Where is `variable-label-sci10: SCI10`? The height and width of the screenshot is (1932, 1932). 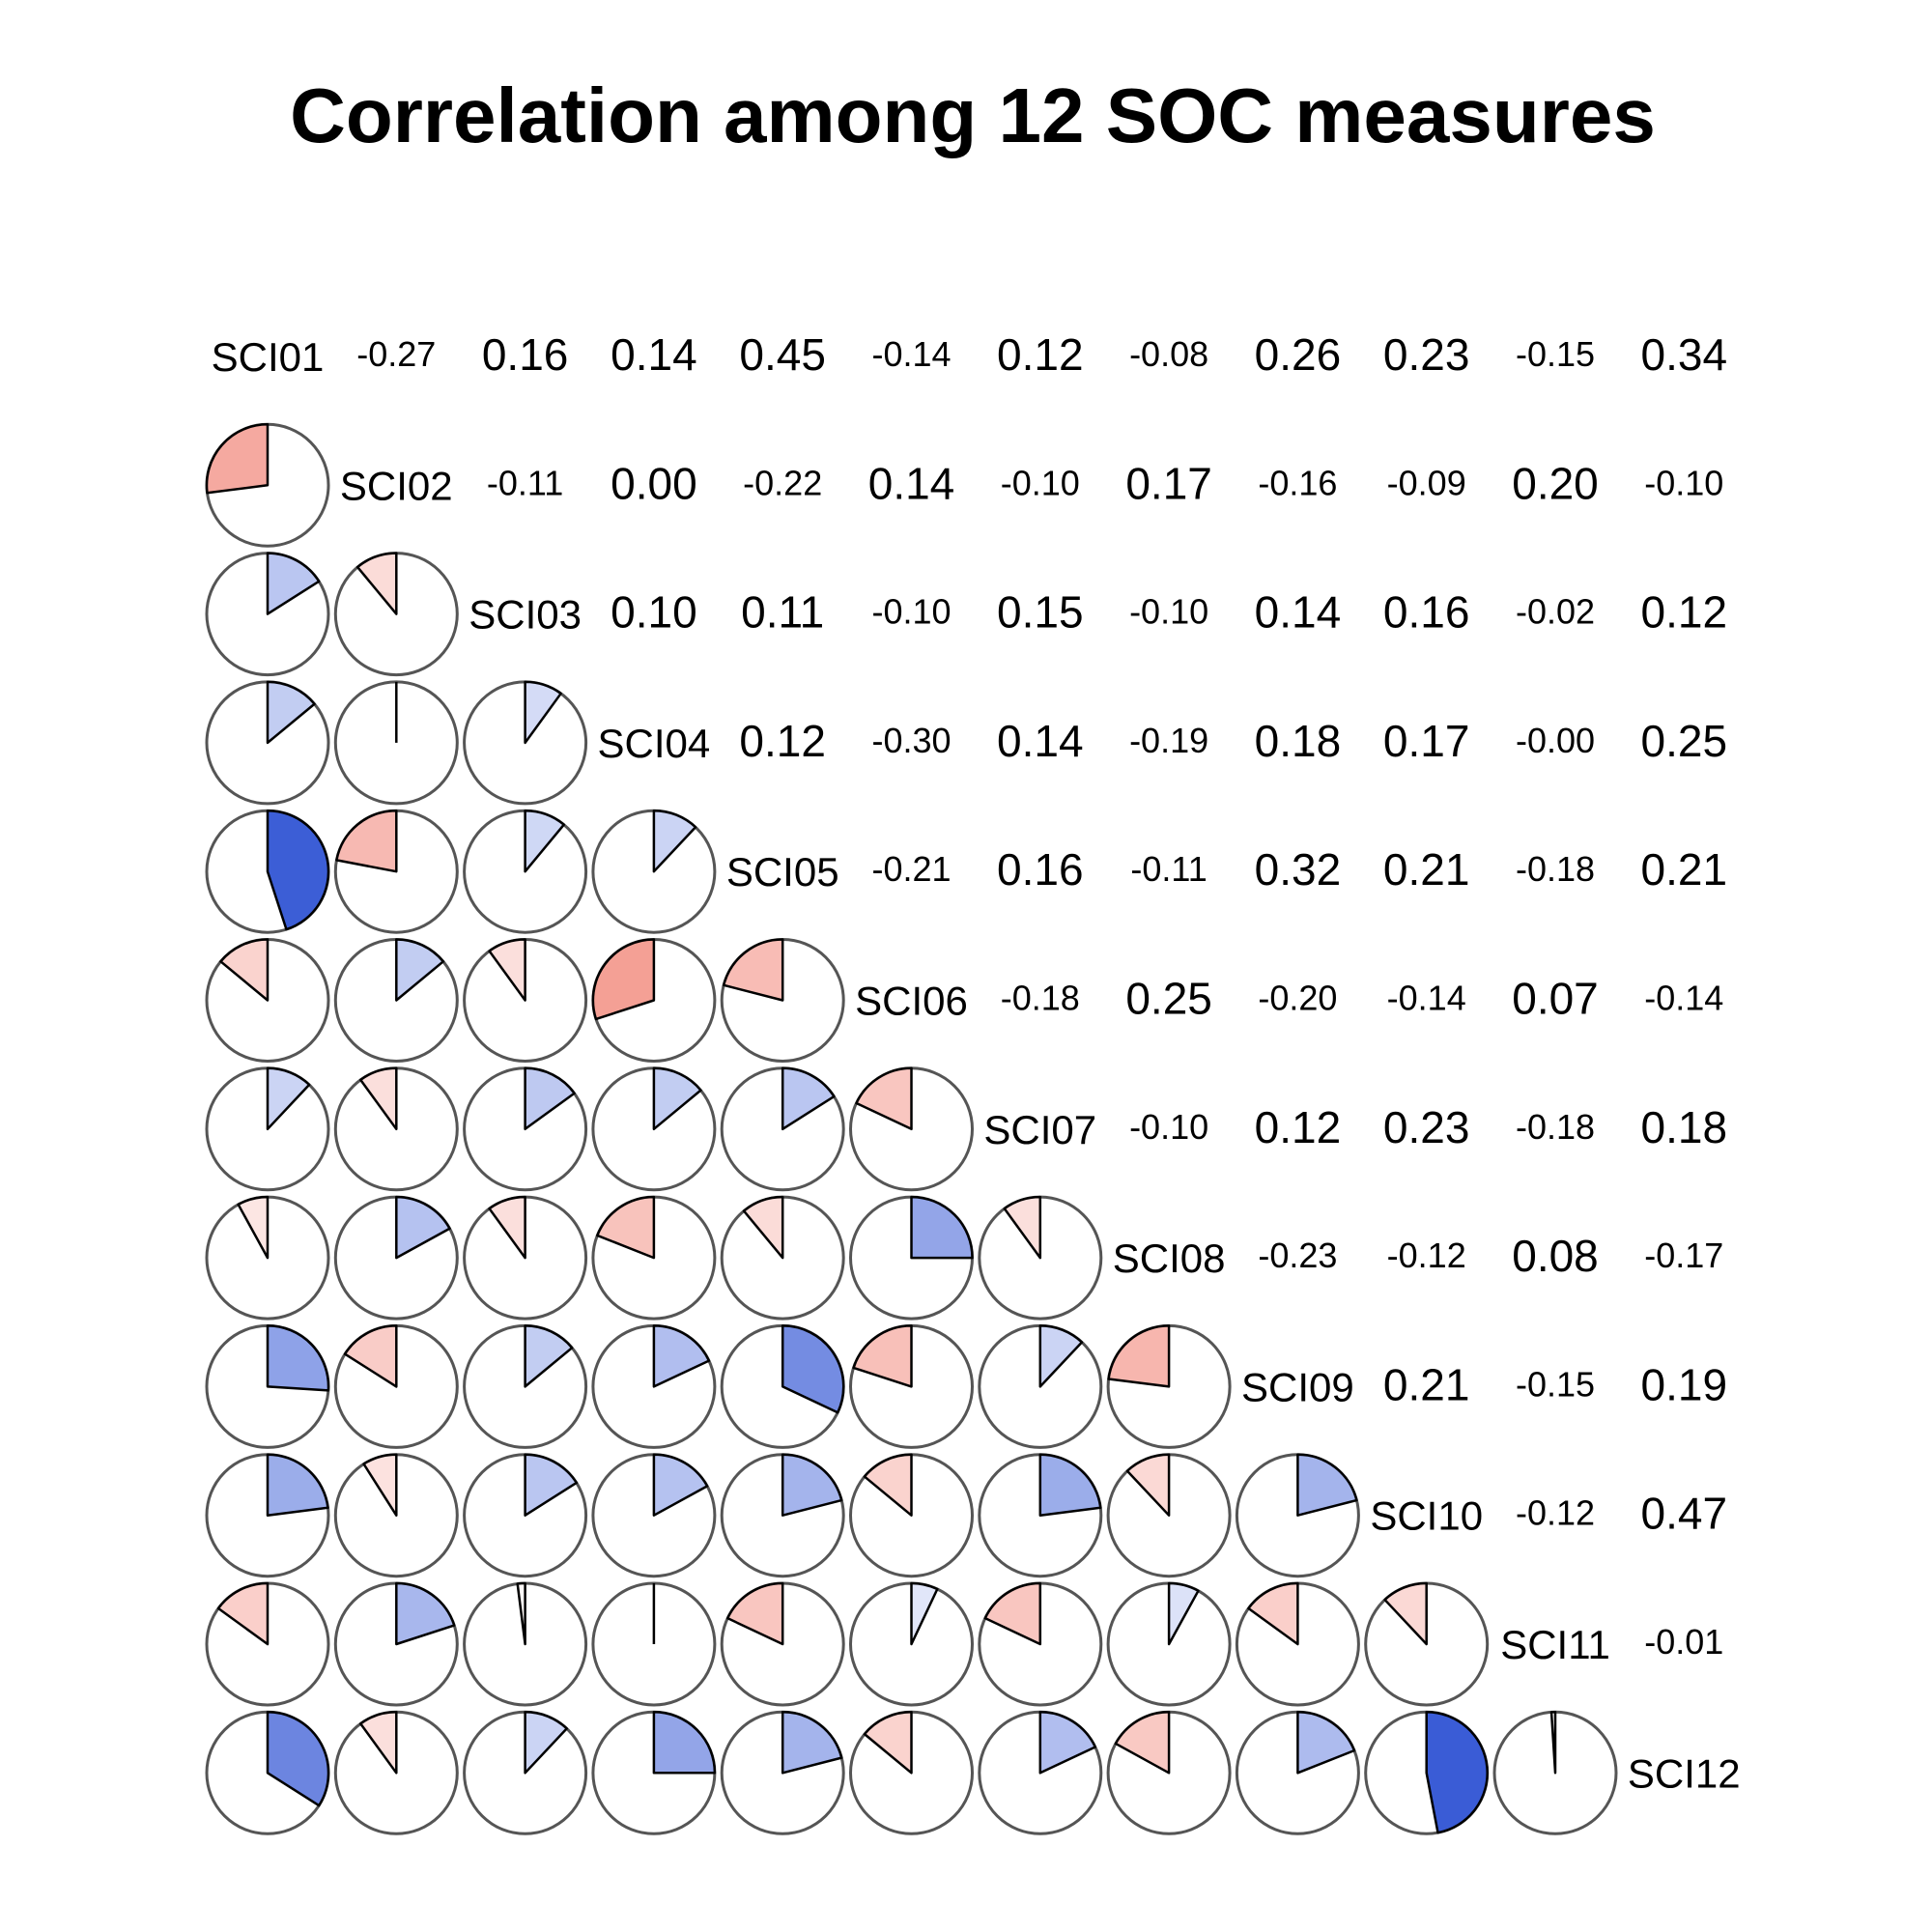 variable-label-sci10: SCI10 is located at coordinates (1426, 1516).